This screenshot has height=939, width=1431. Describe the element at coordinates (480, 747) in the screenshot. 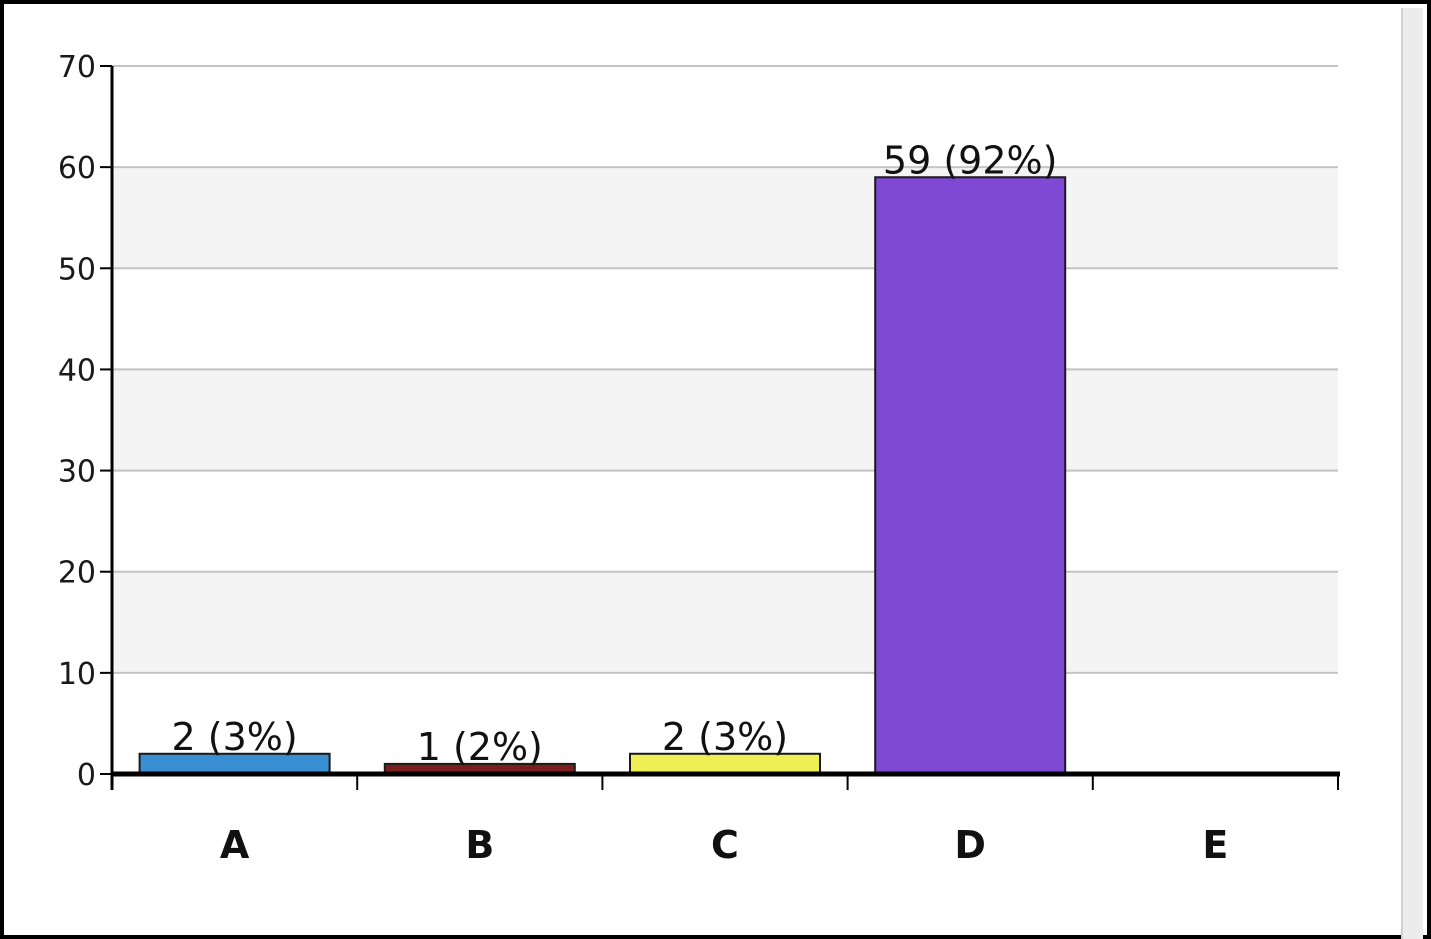

I see `data-label-B: 1 (2%)` at that location.